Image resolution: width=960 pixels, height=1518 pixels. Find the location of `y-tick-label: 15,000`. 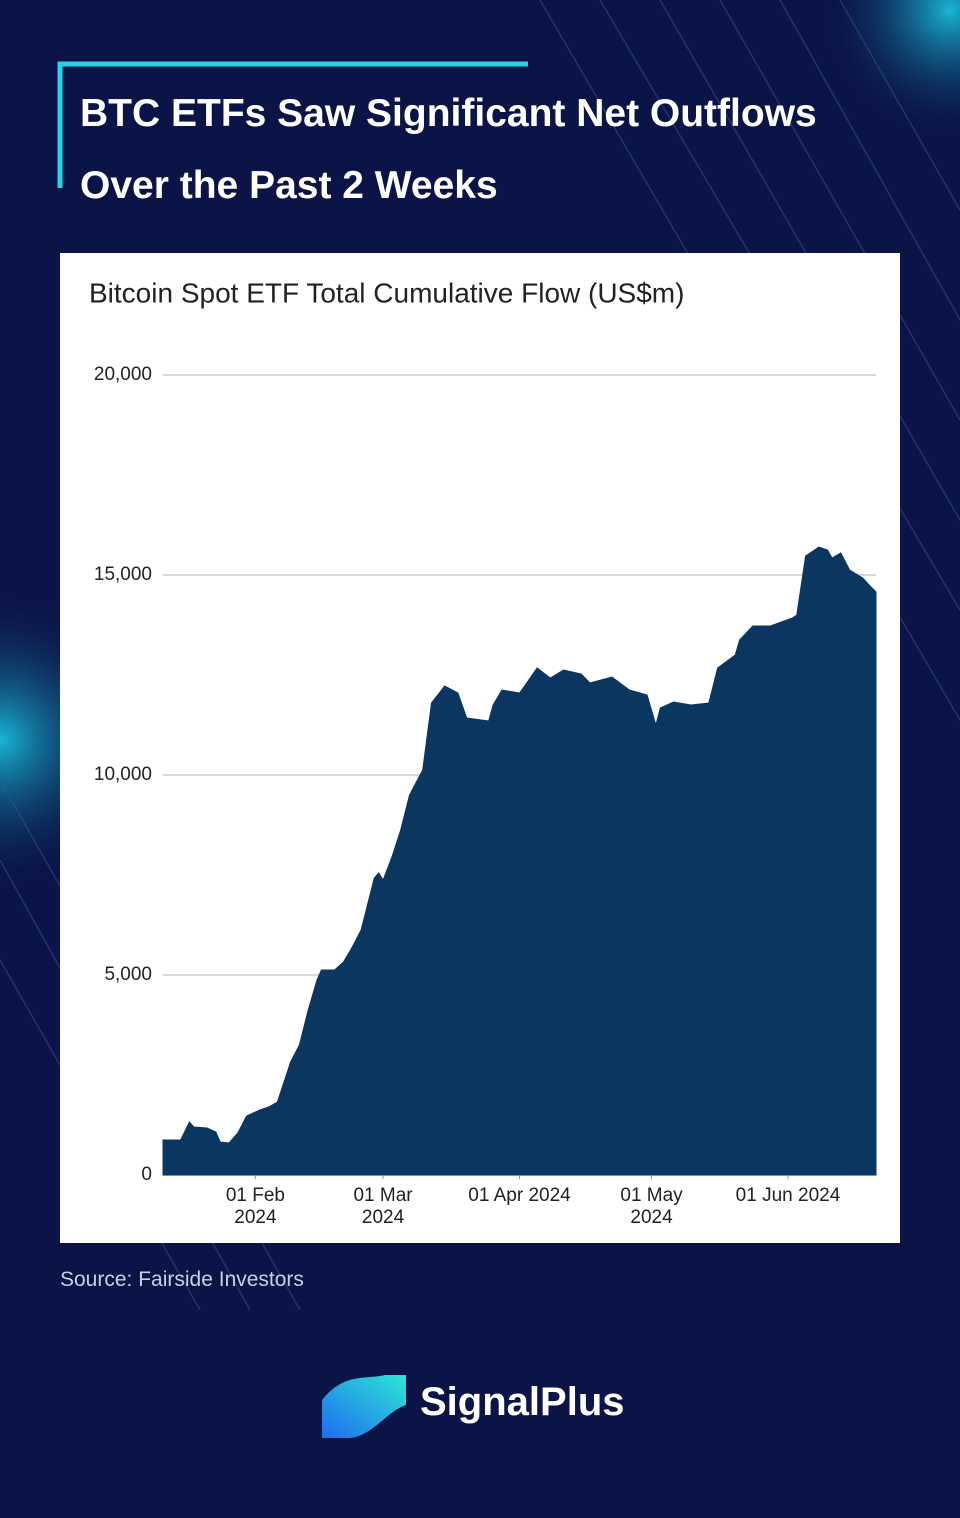

y-tick-label: 15,000 is located at coordinates (123, 574).